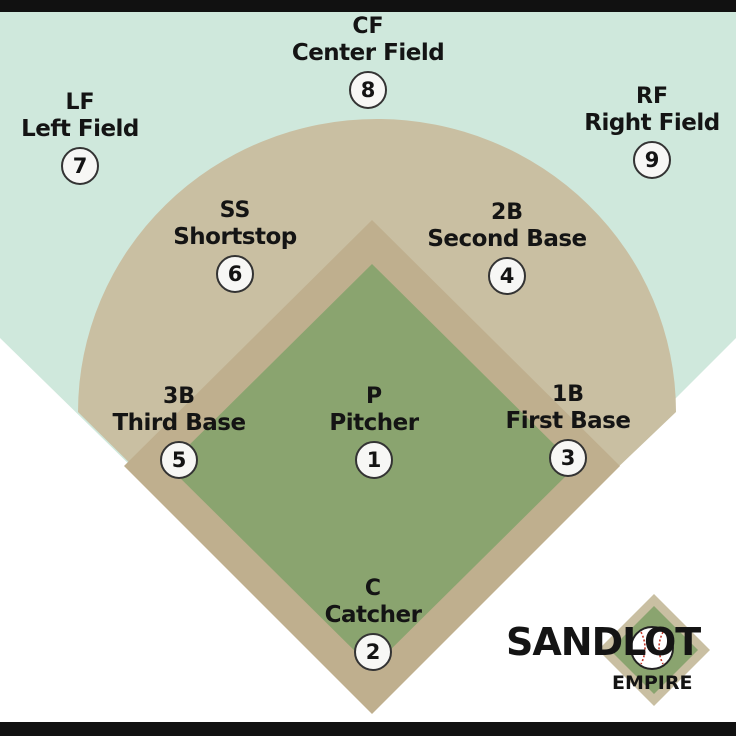 This screenshot has width=736, height=736. What do you see at coordinates (373, 615) in the screenshot?
I see `position-name: Catcher` at bounding box center [373, 615].